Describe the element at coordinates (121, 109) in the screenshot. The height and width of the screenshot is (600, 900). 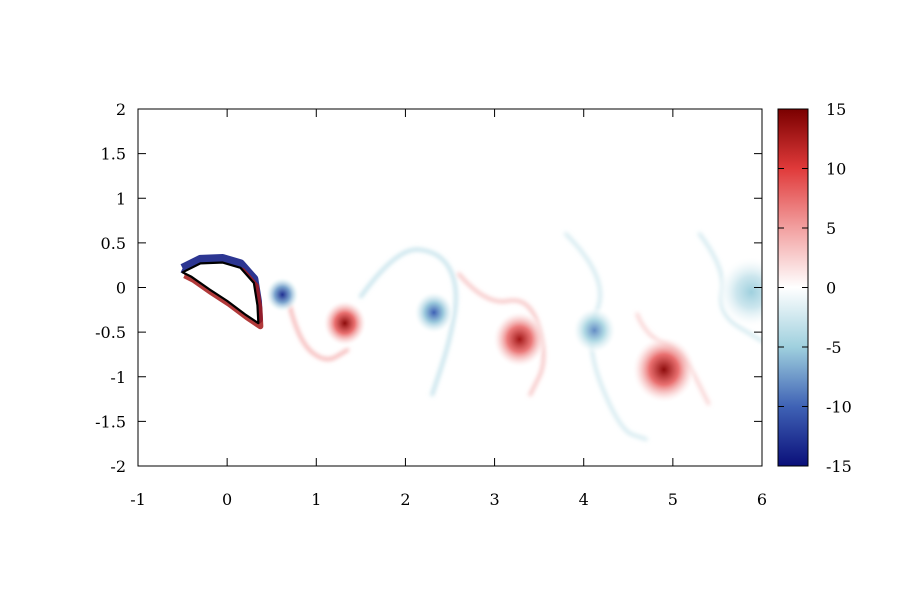
I see `y-tick-label: 2` at that location.